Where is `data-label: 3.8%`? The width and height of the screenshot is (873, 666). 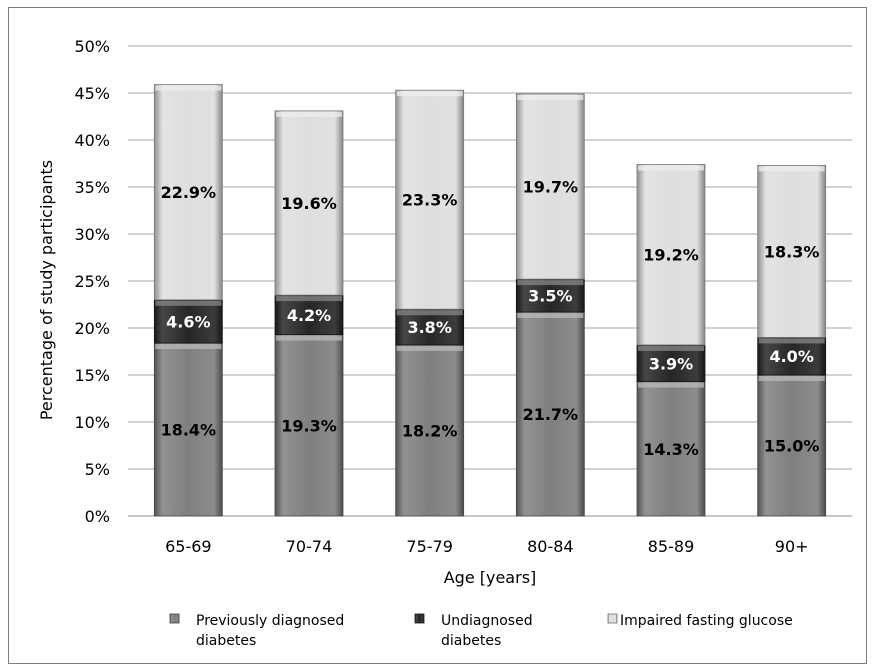 data-label: 3.8% is located at coordinates (429, 327).